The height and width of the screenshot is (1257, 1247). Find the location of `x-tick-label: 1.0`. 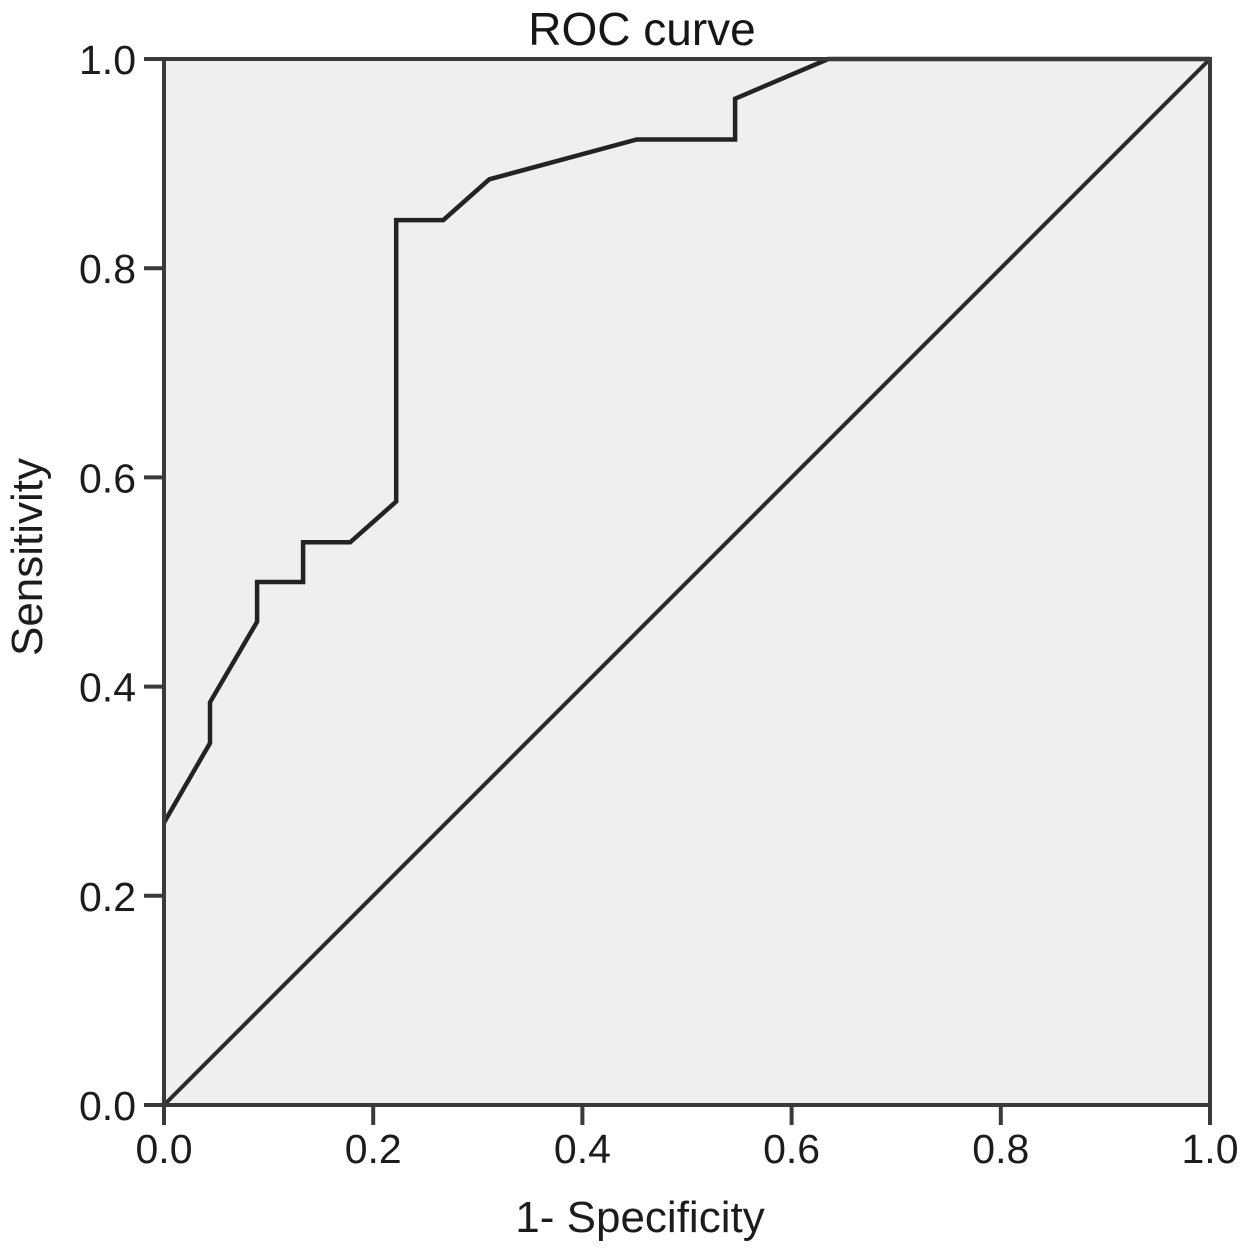

x-tick-label: 1.0 is located at coordinates (1210, 1149).